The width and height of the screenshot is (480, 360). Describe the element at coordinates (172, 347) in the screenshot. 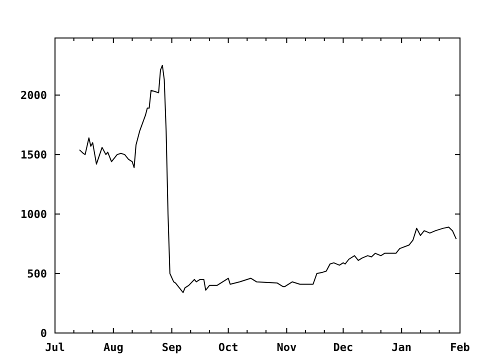

I see `x-tick-label: Sep` at that location.